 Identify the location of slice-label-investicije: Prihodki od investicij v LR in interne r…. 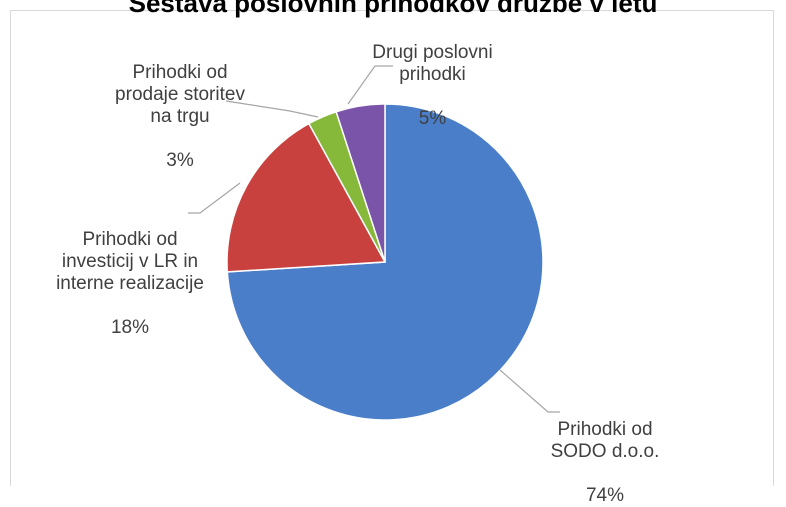
(130, 273).